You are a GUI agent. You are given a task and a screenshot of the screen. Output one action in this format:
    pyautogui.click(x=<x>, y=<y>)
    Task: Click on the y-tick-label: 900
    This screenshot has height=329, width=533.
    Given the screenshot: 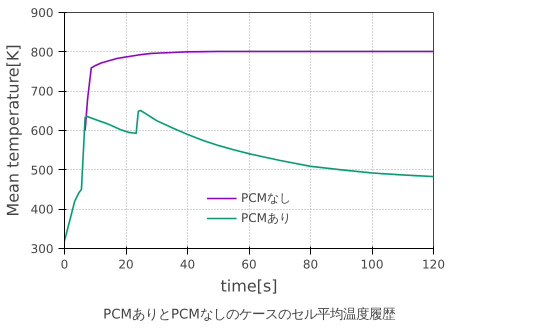 What is the action you would take?
    pyautogui.click(x=42, y=13)
    